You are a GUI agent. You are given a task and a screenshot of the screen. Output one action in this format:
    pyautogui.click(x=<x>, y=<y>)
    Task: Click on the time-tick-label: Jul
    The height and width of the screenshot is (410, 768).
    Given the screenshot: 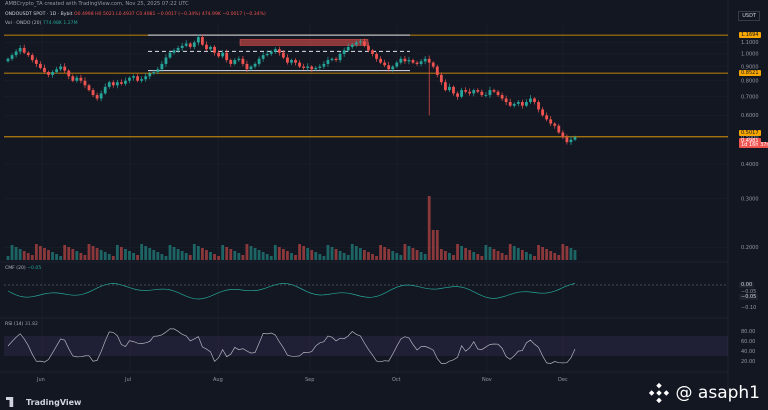 What is the action you would take?
    pyautogui.click(x=127, y=380)
    